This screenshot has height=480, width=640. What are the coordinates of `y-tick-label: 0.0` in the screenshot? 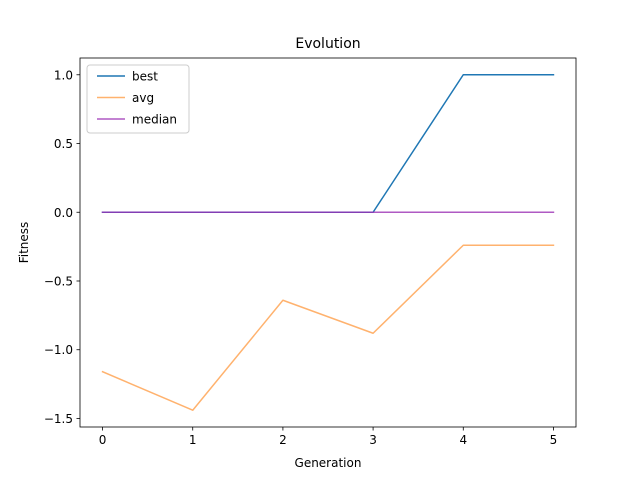 It's located at (63, 213).